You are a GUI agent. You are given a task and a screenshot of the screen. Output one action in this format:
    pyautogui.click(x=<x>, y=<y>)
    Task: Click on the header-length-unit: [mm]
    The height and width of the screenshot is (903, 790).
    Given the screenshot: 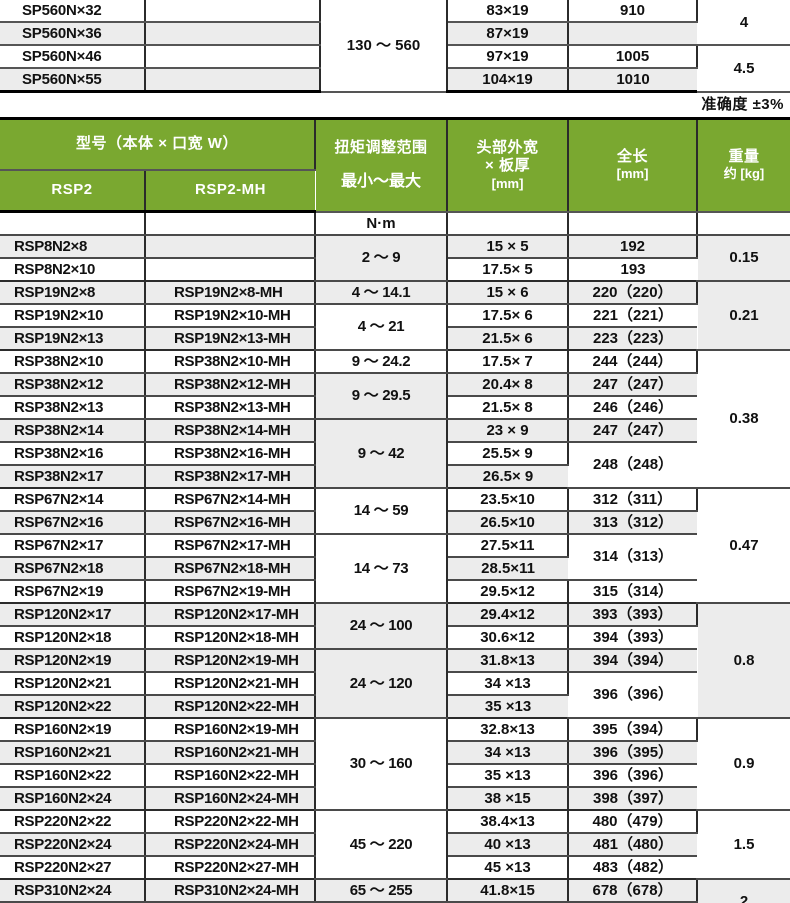 What is the action you would take?
    pyautogui.click(x=632, y=174)
    